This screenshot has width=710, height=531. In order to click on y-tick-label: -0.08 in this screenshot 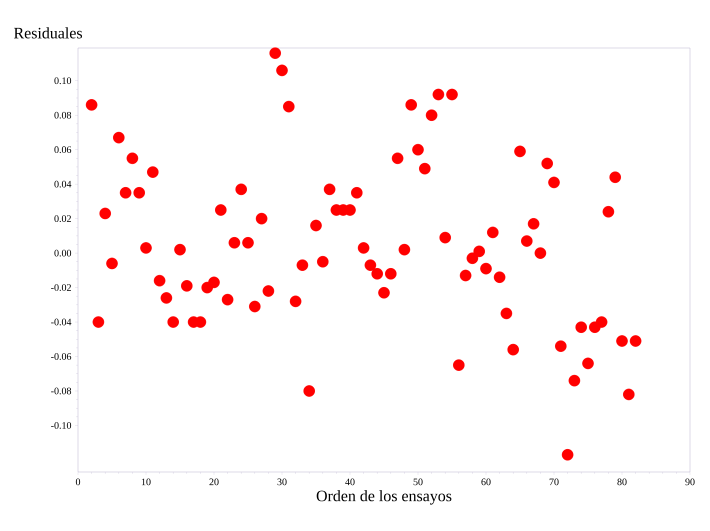, I will do `click(61, 391)`.